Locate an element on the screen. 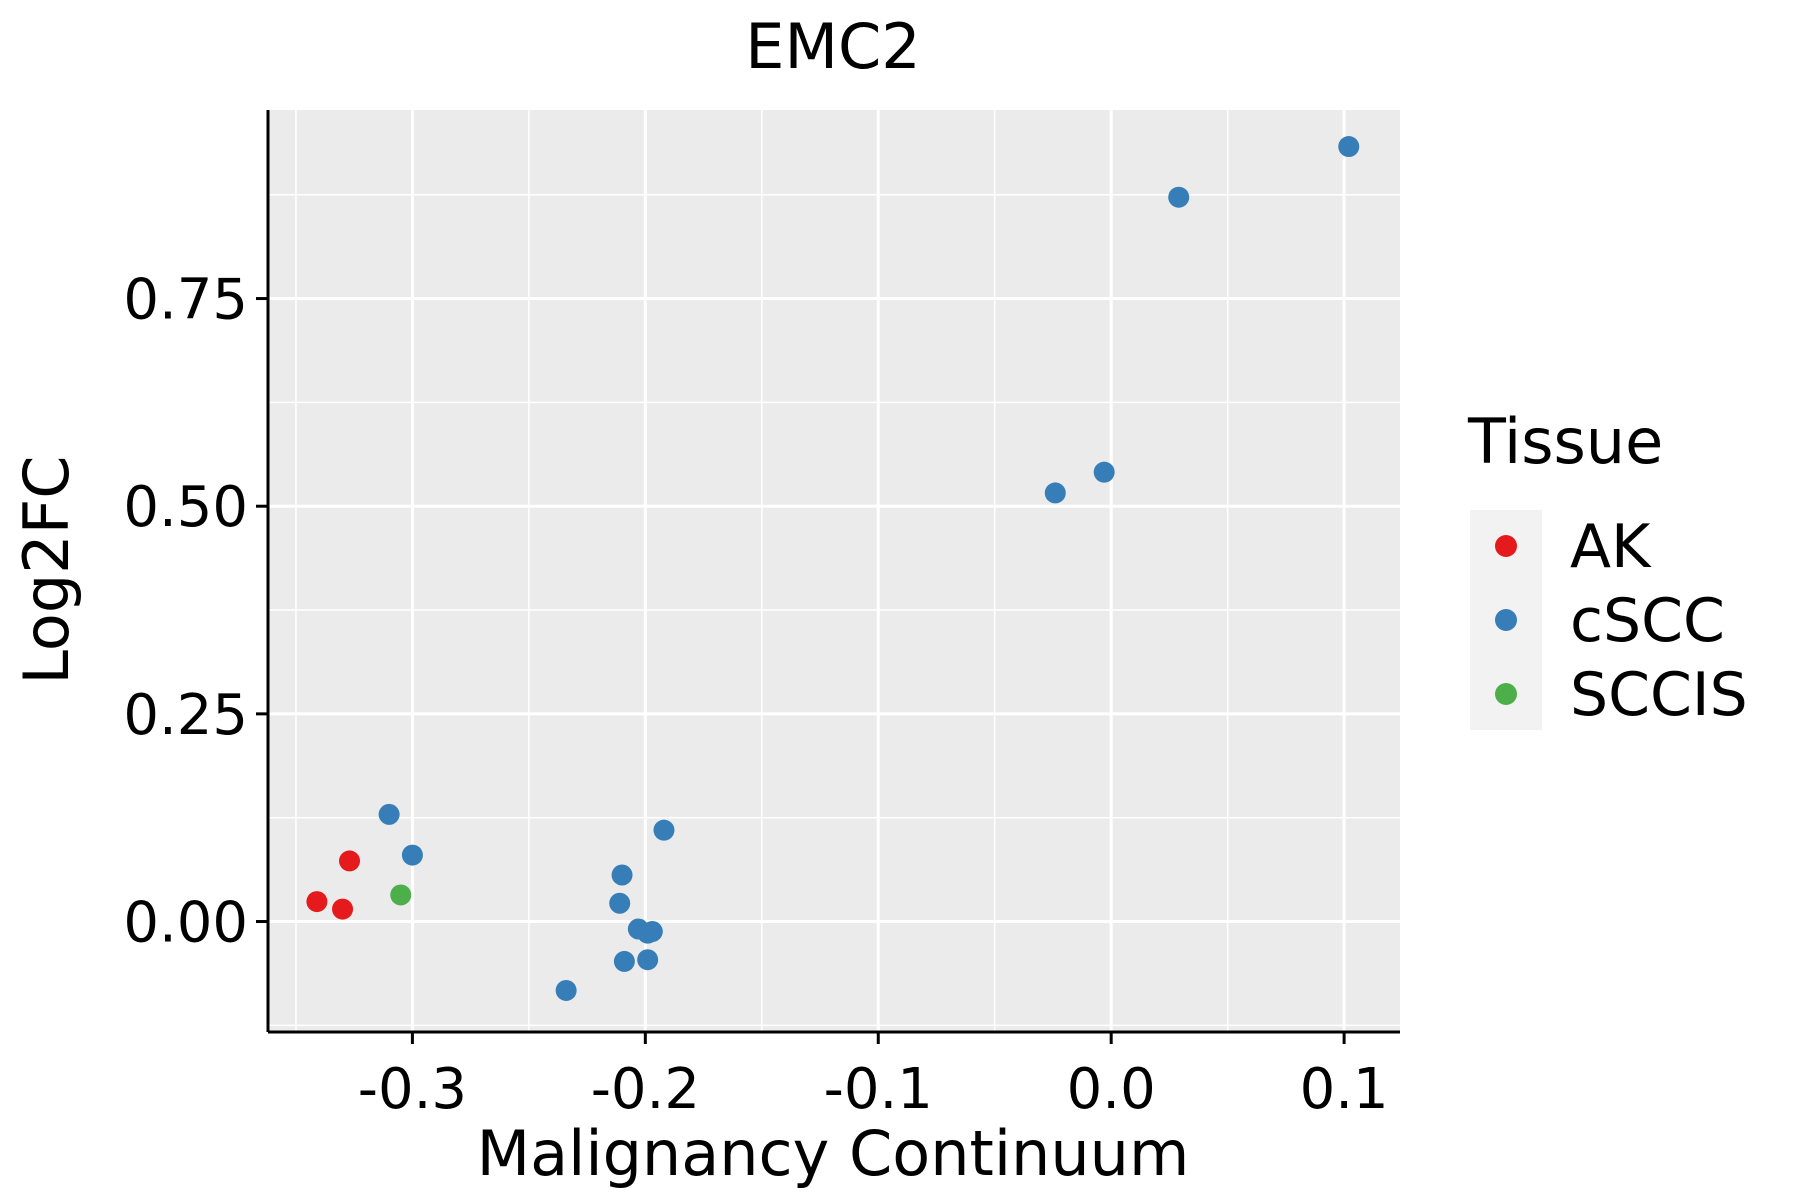 Image resolution: width=1800 pixels, height=1204 pixels. x-tick-label: -0.3 is located at coordinates (412, 1089).